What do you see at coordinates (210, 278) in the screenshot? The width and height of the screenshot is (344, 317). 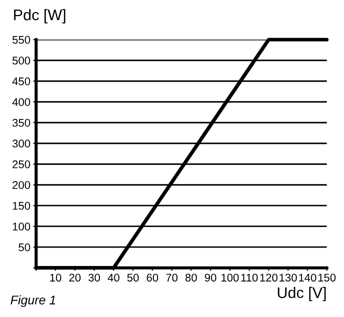 I see `x-tick-label: 90` at bounding box center [210, 278].